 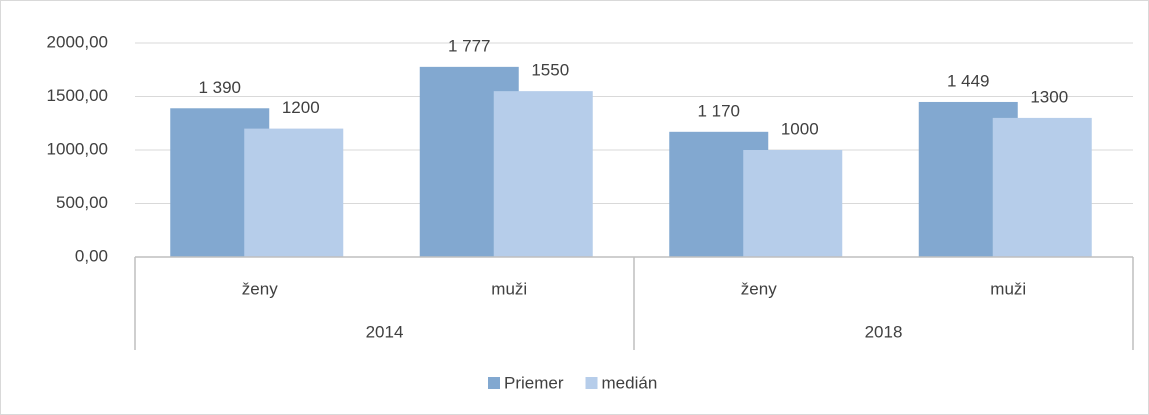 I want to click on data-label: 1 390, so click(x=219, y=87).